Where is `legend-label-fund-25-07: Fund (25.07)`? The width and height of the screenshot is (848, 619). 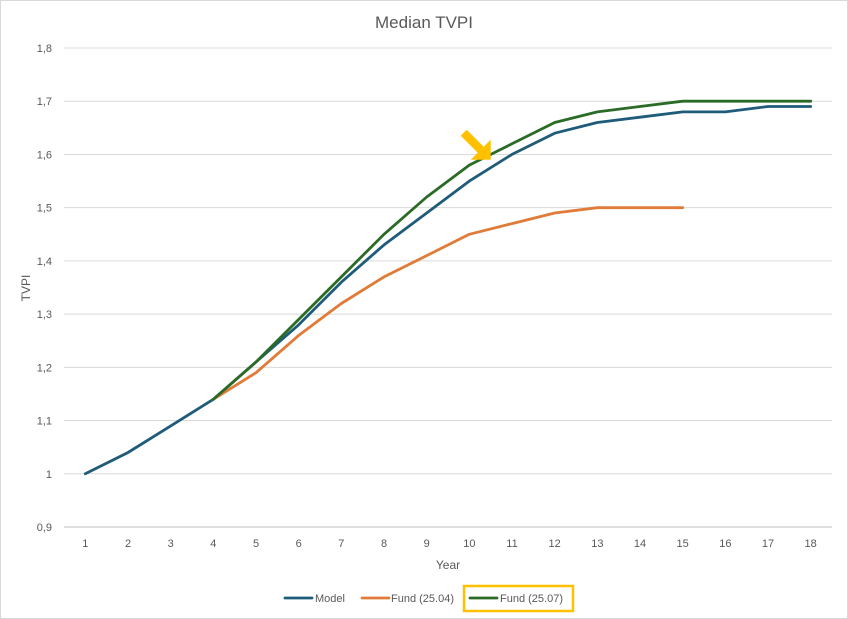
legend-label-fund-25-07: Fund (25.07) is located at coordinates (531, 599).